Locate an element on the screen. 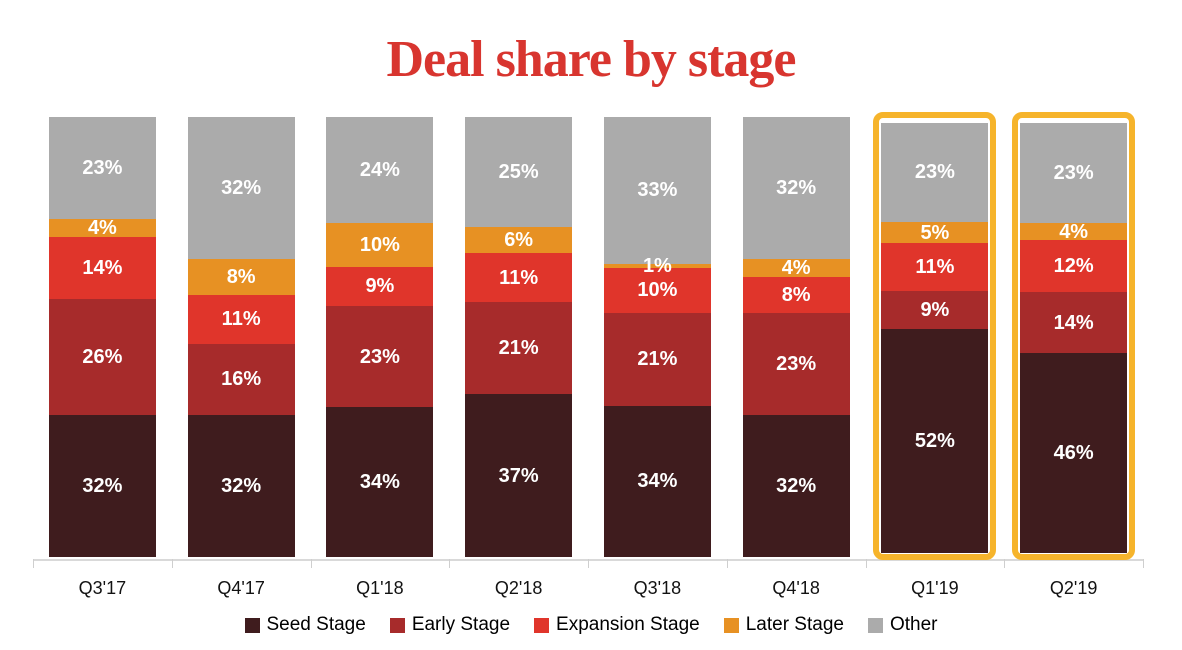 The image size is (1182, 650). segment-value-label: 24% is located at coordinates (379, 169).